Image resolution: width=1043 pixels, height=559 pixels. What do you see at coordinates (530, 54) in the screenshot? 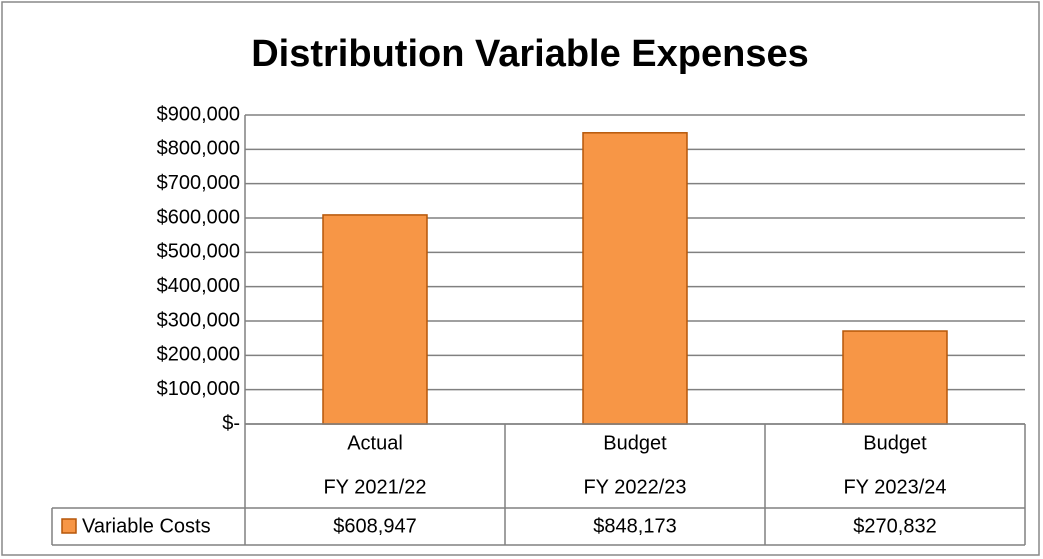
I see `chart-title: Distribution Variable Expenses` at bounding box center [530, 54].